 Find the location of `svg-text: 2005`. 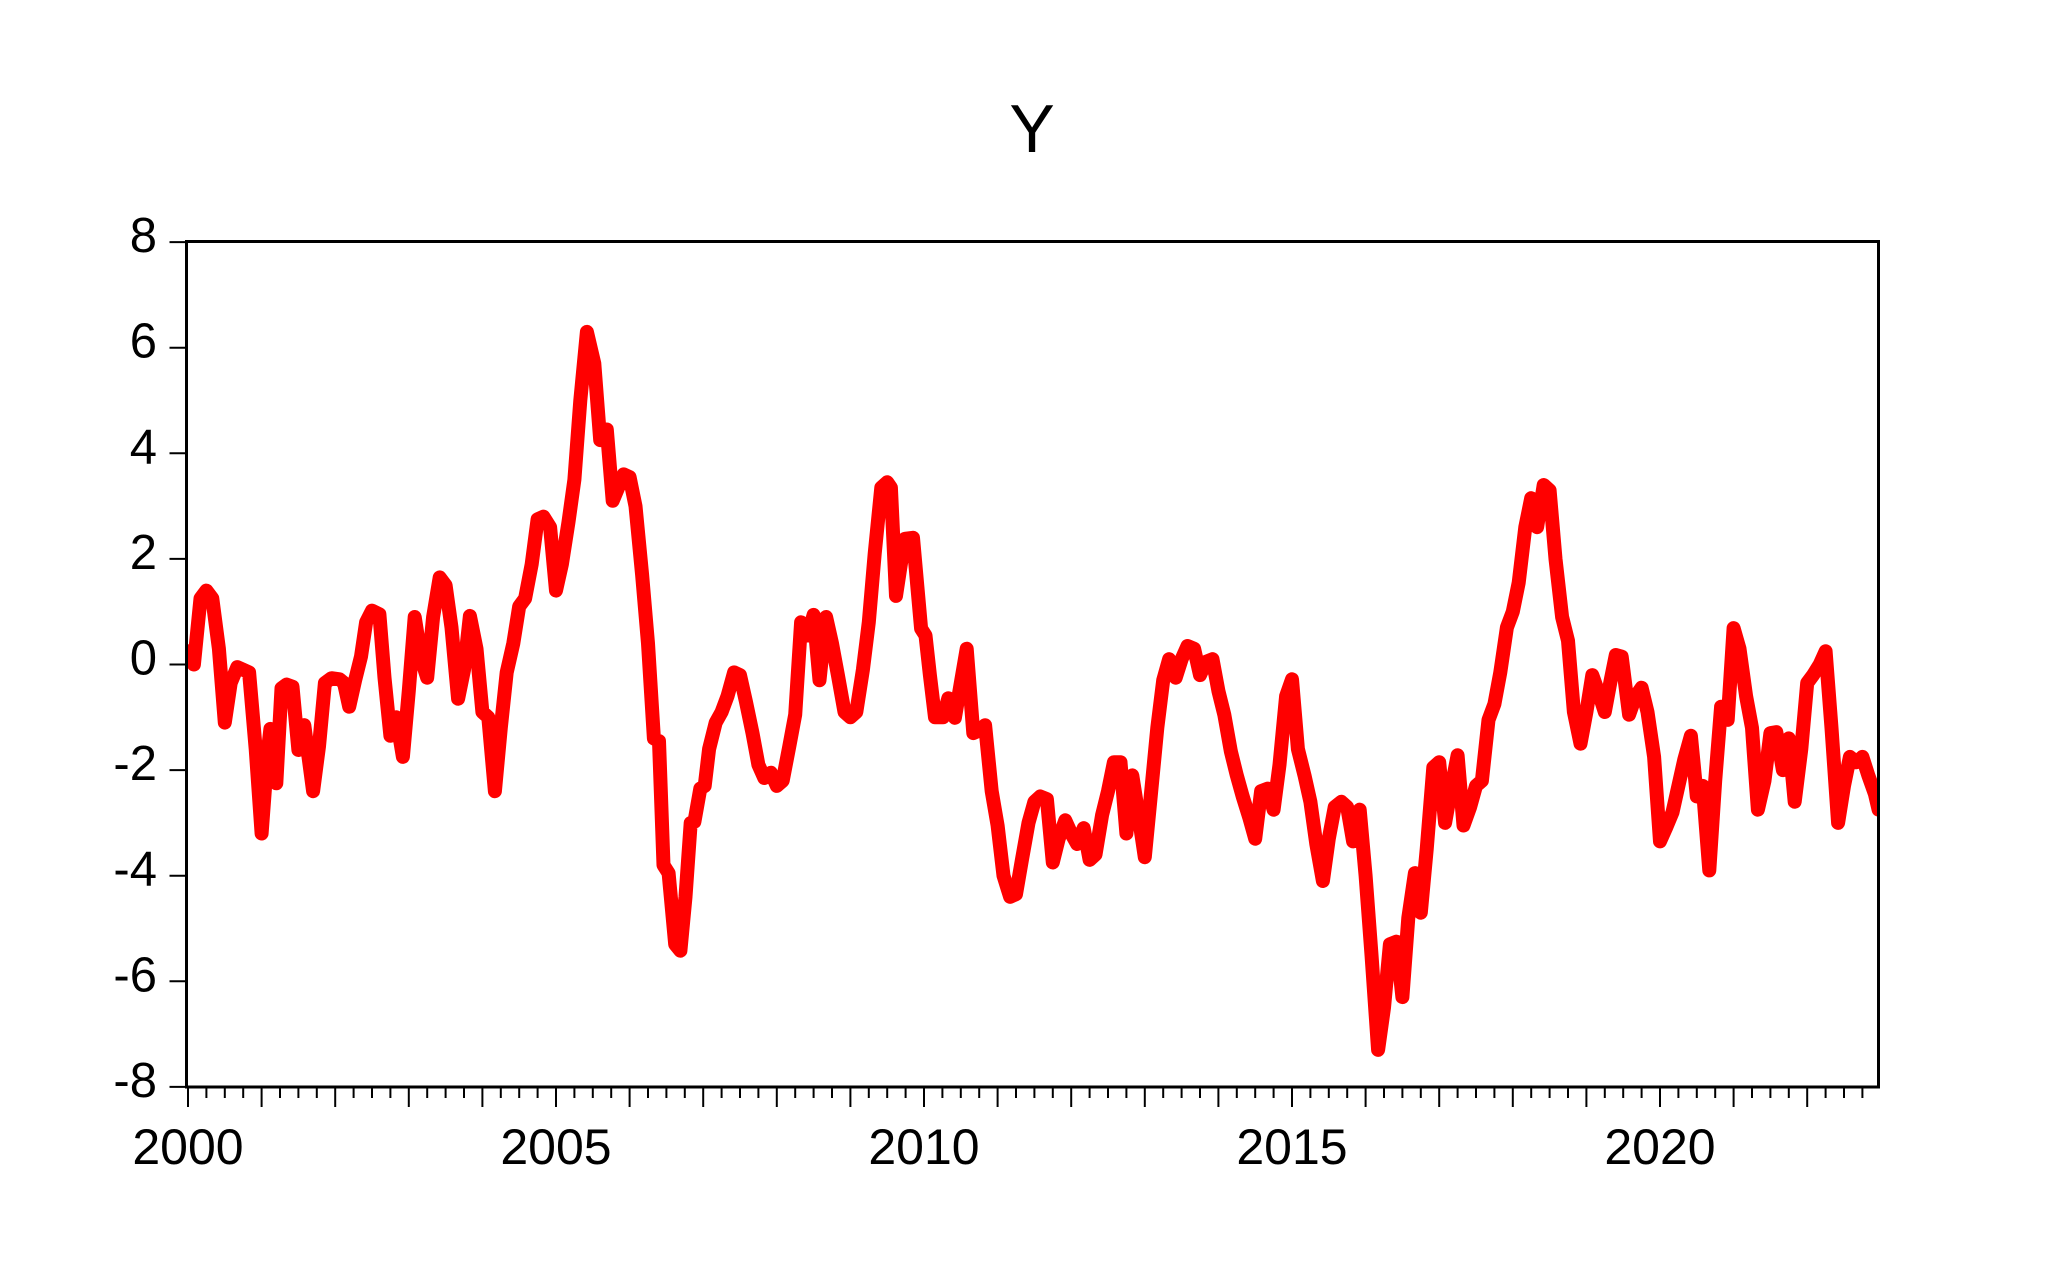

svg-text: 2005 is located at coordinates (555, 1147).